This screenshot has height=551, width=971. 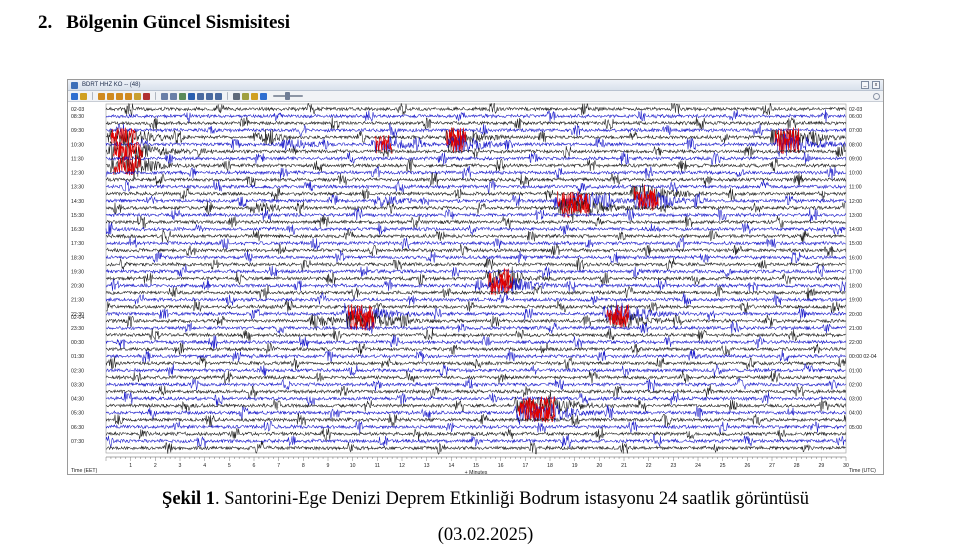 What do you see at coordinates (77, 357) in the screenshot?
I see `left-time-label: 01:30` at bounding box center [77, 357].